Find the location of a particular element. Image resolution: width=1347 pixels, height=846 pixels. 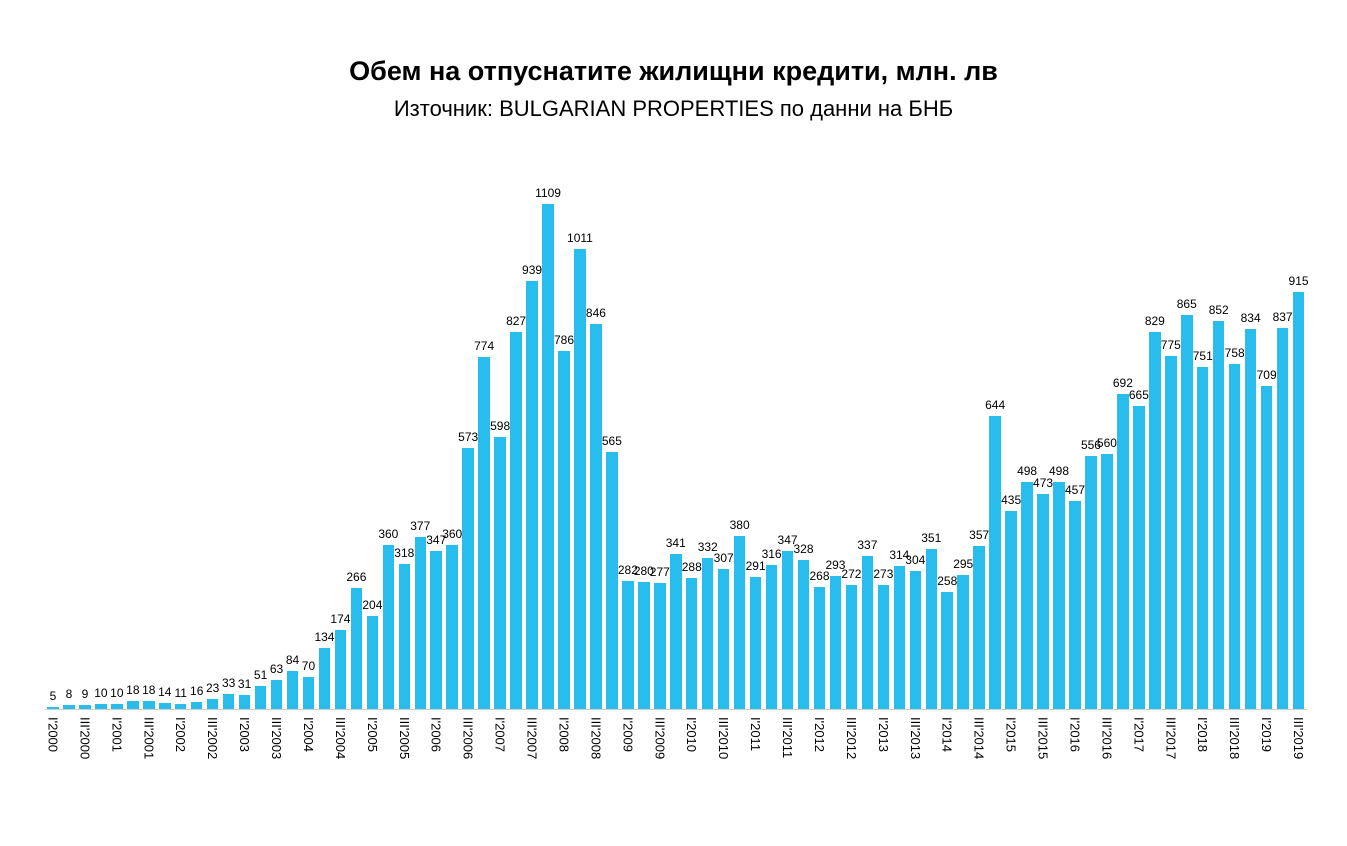

bar-cell: 573 is located at coordinates (468, 429).